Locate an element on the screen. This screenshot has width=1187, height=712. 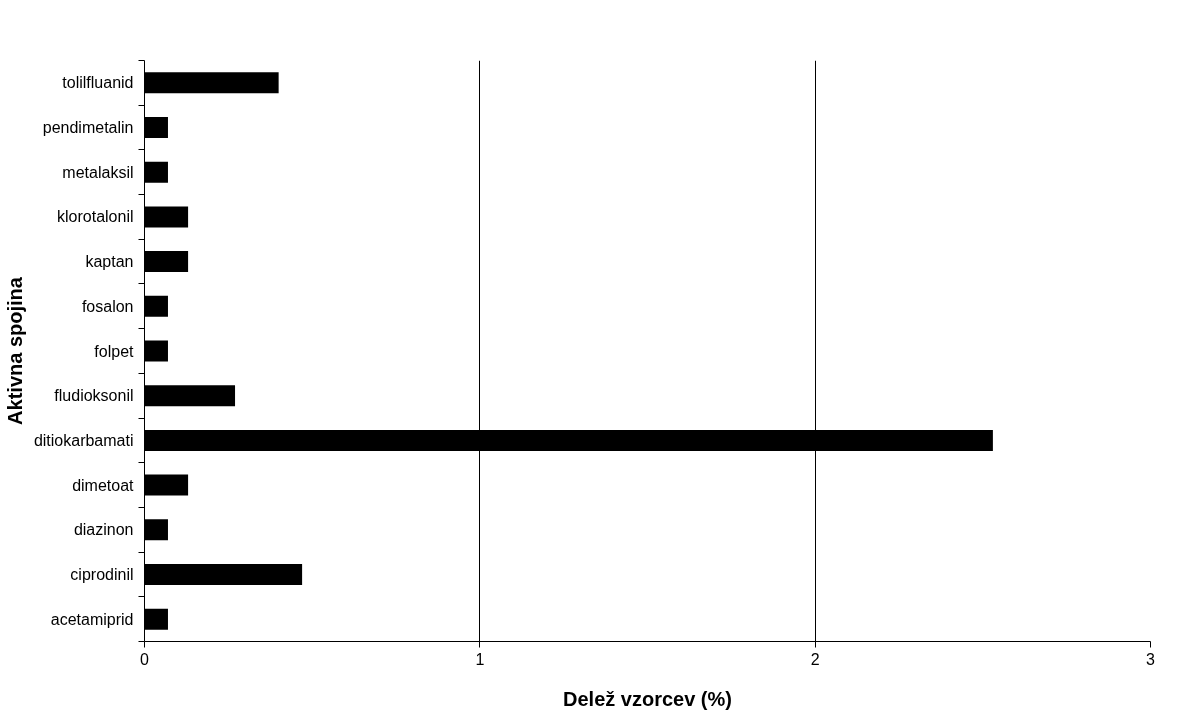
y-tick-label: klorotalonil is located at coordinates (95, 217).